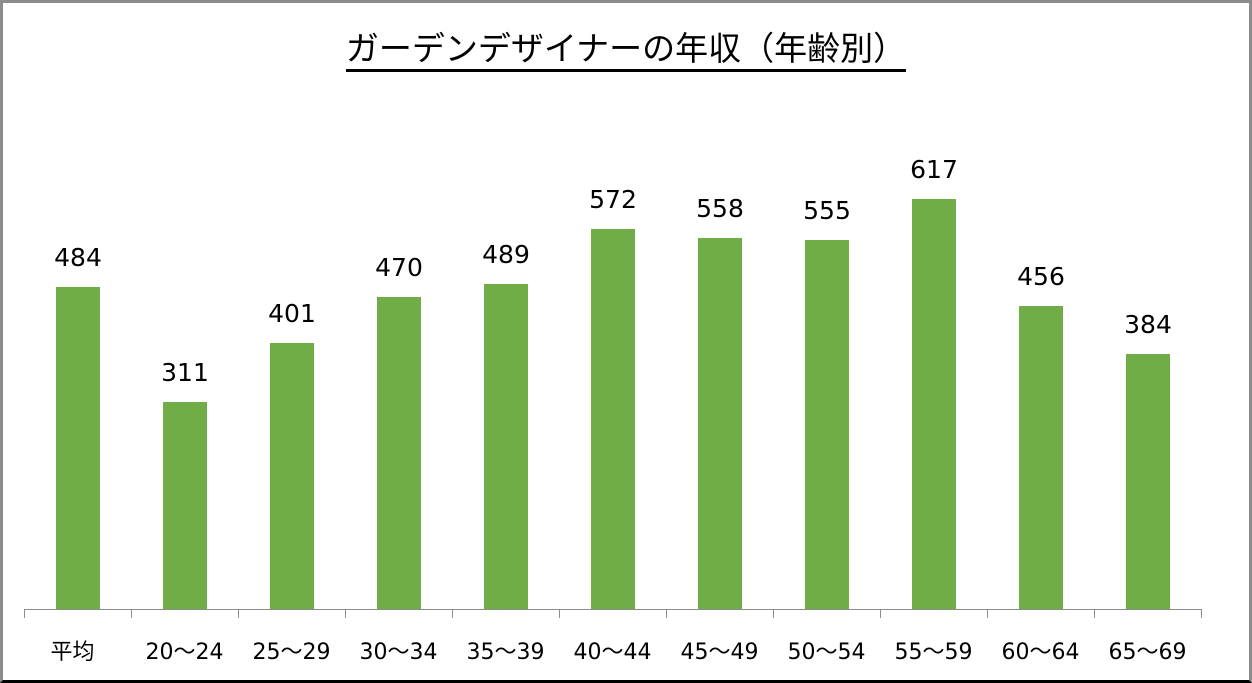 This screenshot has height=683, width=1252. What do you see at coordinates (1040, 652) in the screenshot?
I see `category-label: 60〜64` at bounding box center [1040, 652].